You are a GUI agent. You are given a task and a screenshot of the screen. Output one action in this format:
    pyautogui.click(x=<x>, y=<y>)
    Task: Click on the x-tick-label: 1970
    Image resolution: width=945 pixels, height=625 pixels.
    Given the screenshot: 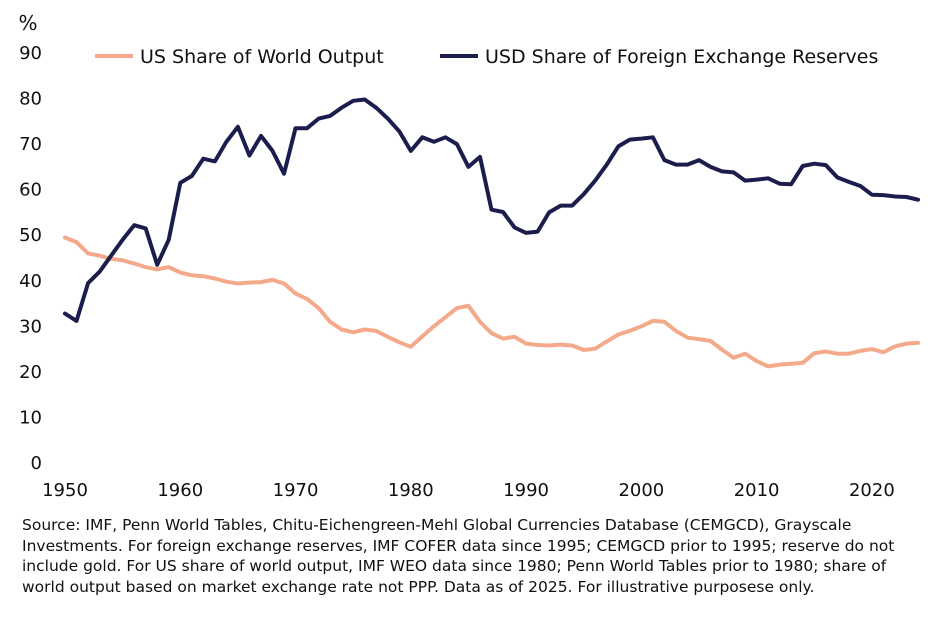 What is the action you would take?
    pyautogui.click(x=296, y=490)
    